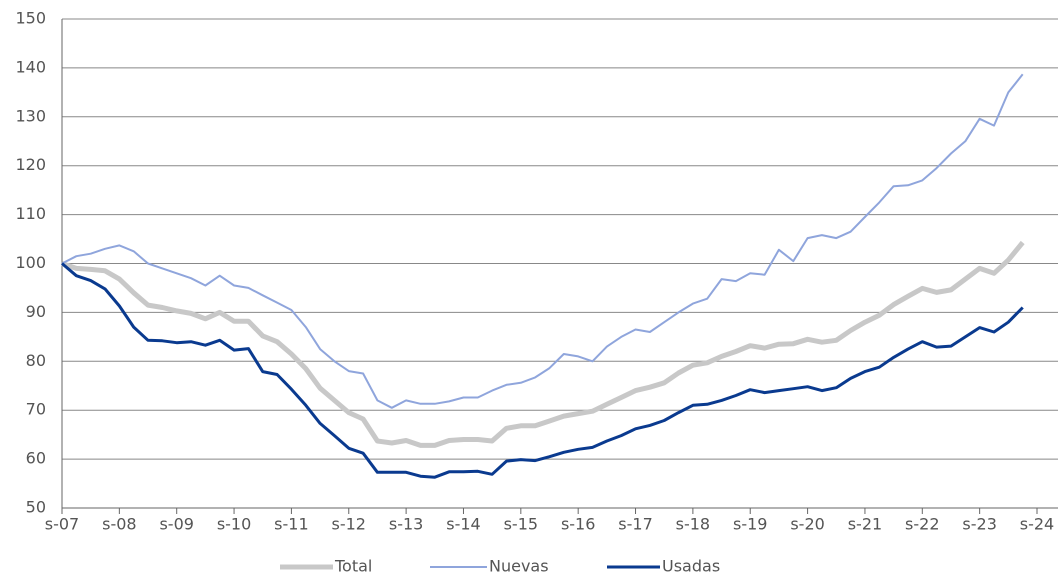 The width and height of the screenshot is (1061, 579). I want to click on x-tick-label: s-20, so click(807, 524).